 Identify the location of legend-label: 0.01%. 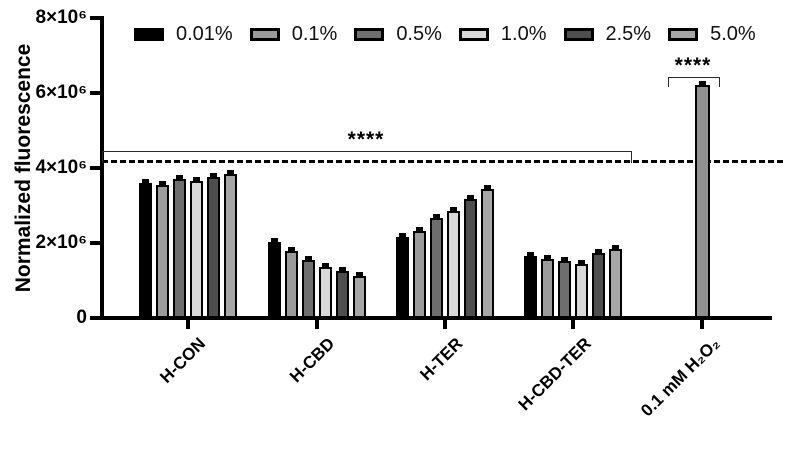
(204, 34).